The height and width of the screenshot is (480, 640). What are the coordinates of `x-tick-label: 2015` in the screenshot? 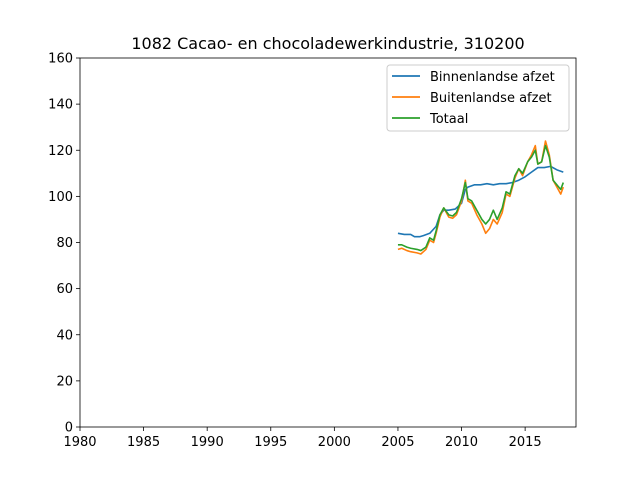 It's located at (525, 442).